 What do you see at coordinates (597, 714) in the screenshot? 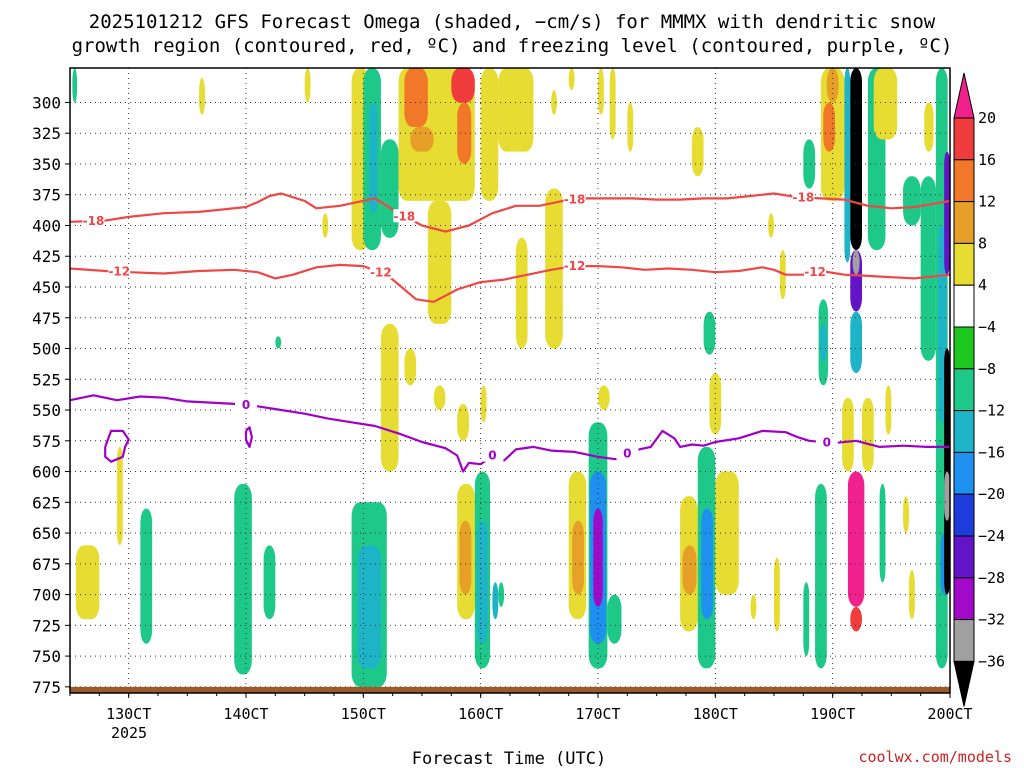
I see `x-tick-label: 170CT` at bounding box center [597, 714].